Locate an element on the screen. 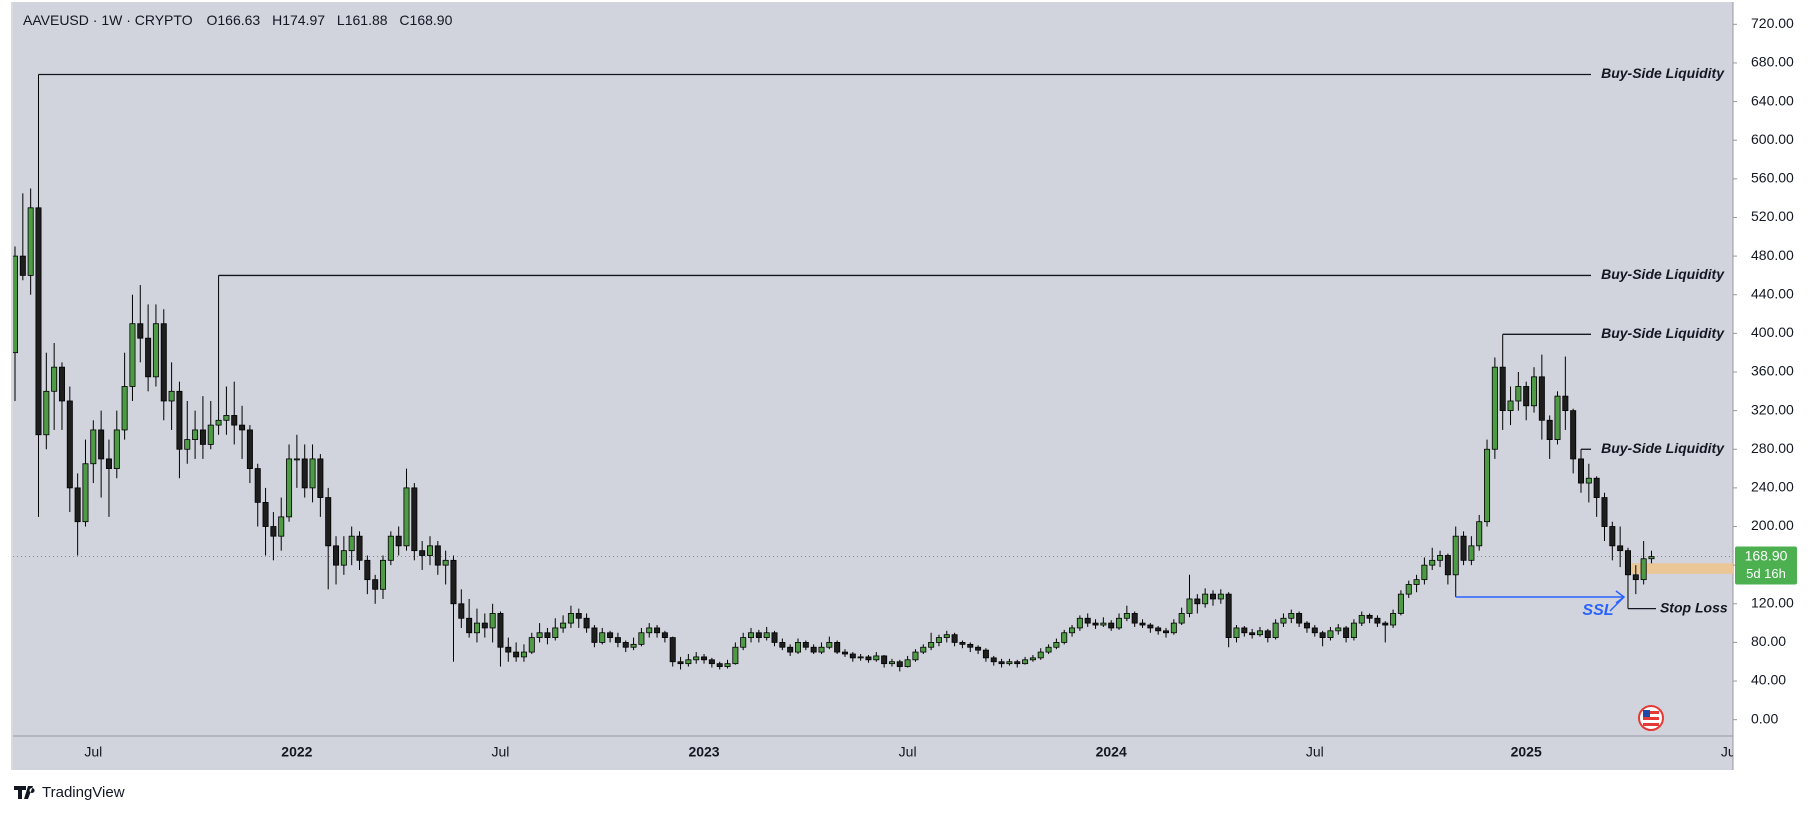 The image size is (1814, 814). y-tick-label: 240.00 is located at coordinates (1772, 487).